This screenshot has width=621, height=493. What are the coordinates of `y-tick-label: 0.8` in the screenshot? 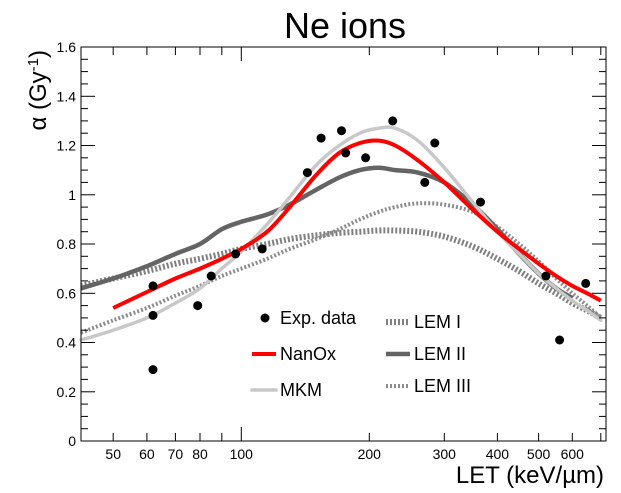 It's located at (67, 244).